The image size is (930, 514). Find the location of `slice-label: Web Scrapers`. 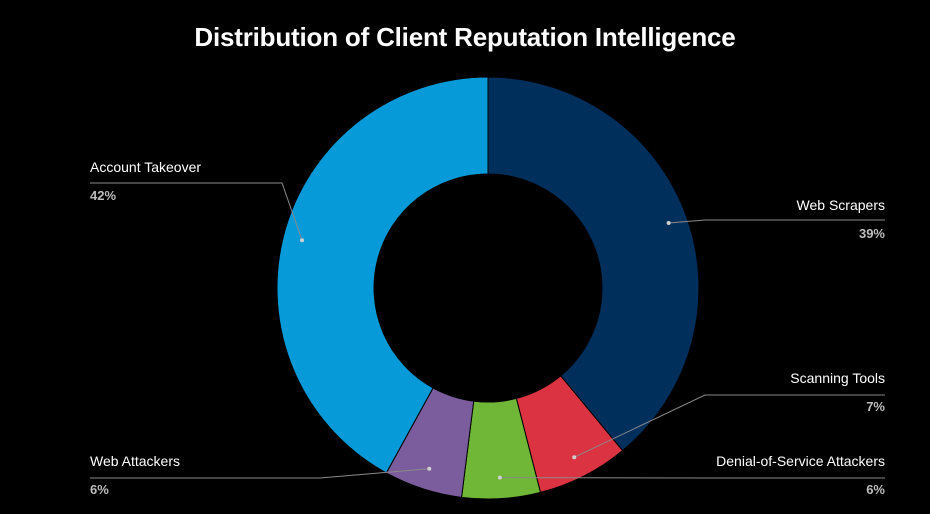

slice-label: Web Scrapers is located at coordinates (841, 205).